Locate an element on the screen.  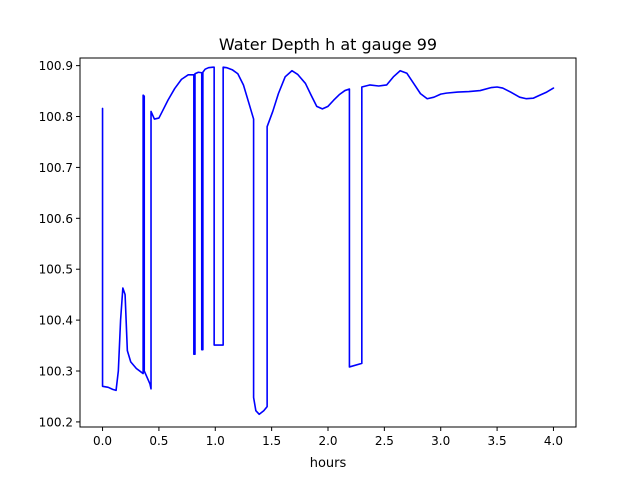
x-tick-label: 0.5 is located at coordinates (158, 441).